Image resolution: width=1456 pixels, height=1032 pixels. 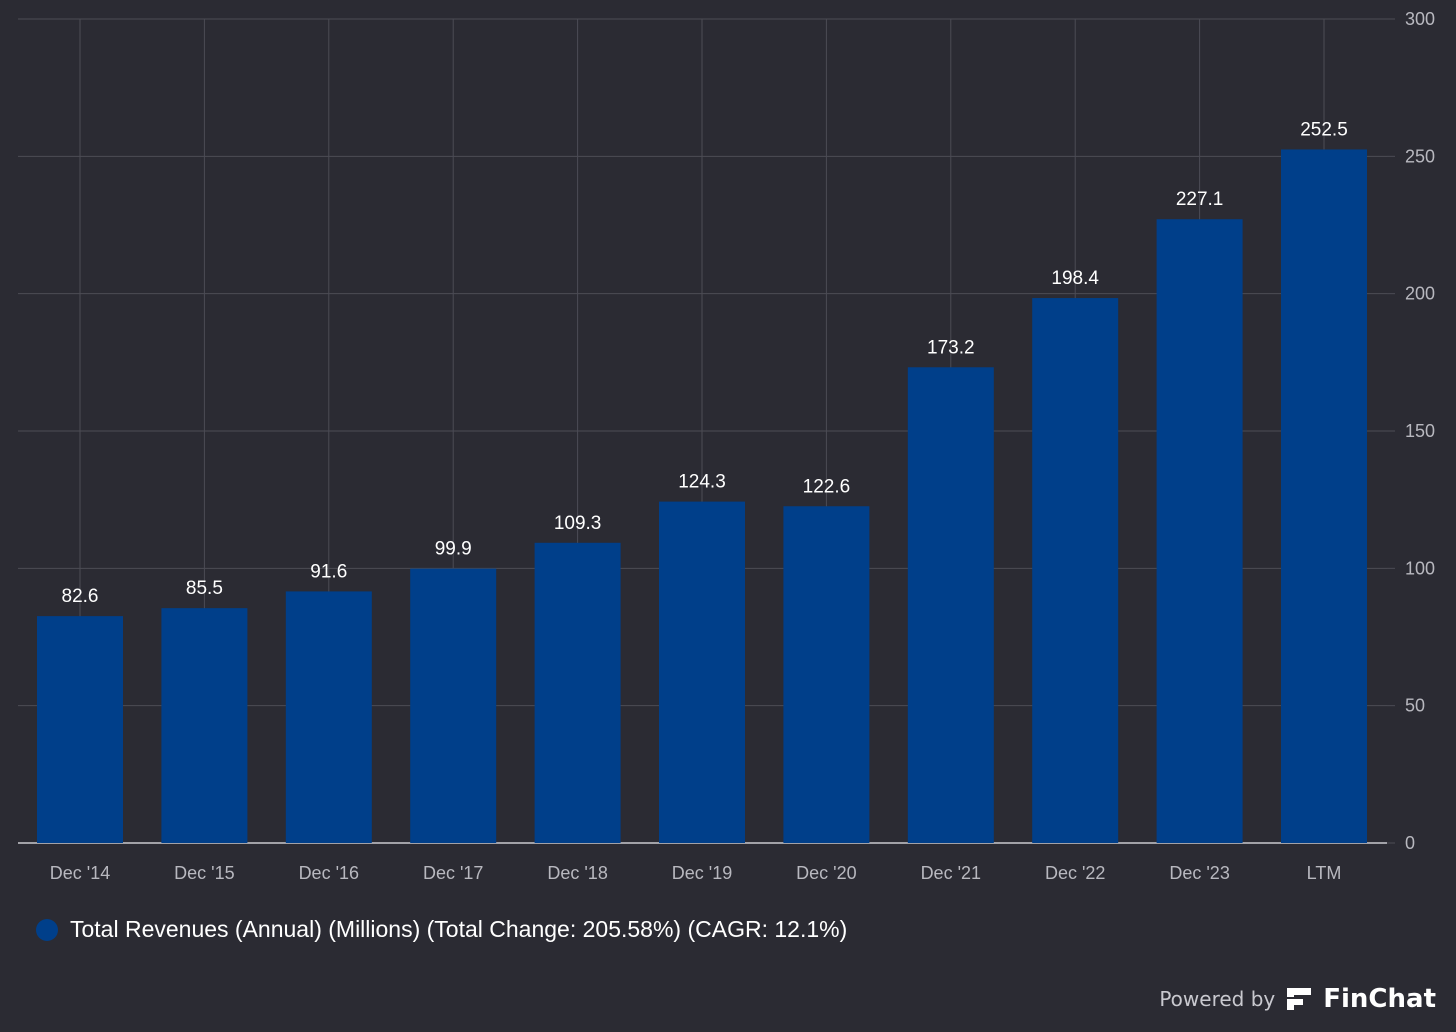 I want to click on x-tick-label: Dec '22, so click(x=1075, y=873).